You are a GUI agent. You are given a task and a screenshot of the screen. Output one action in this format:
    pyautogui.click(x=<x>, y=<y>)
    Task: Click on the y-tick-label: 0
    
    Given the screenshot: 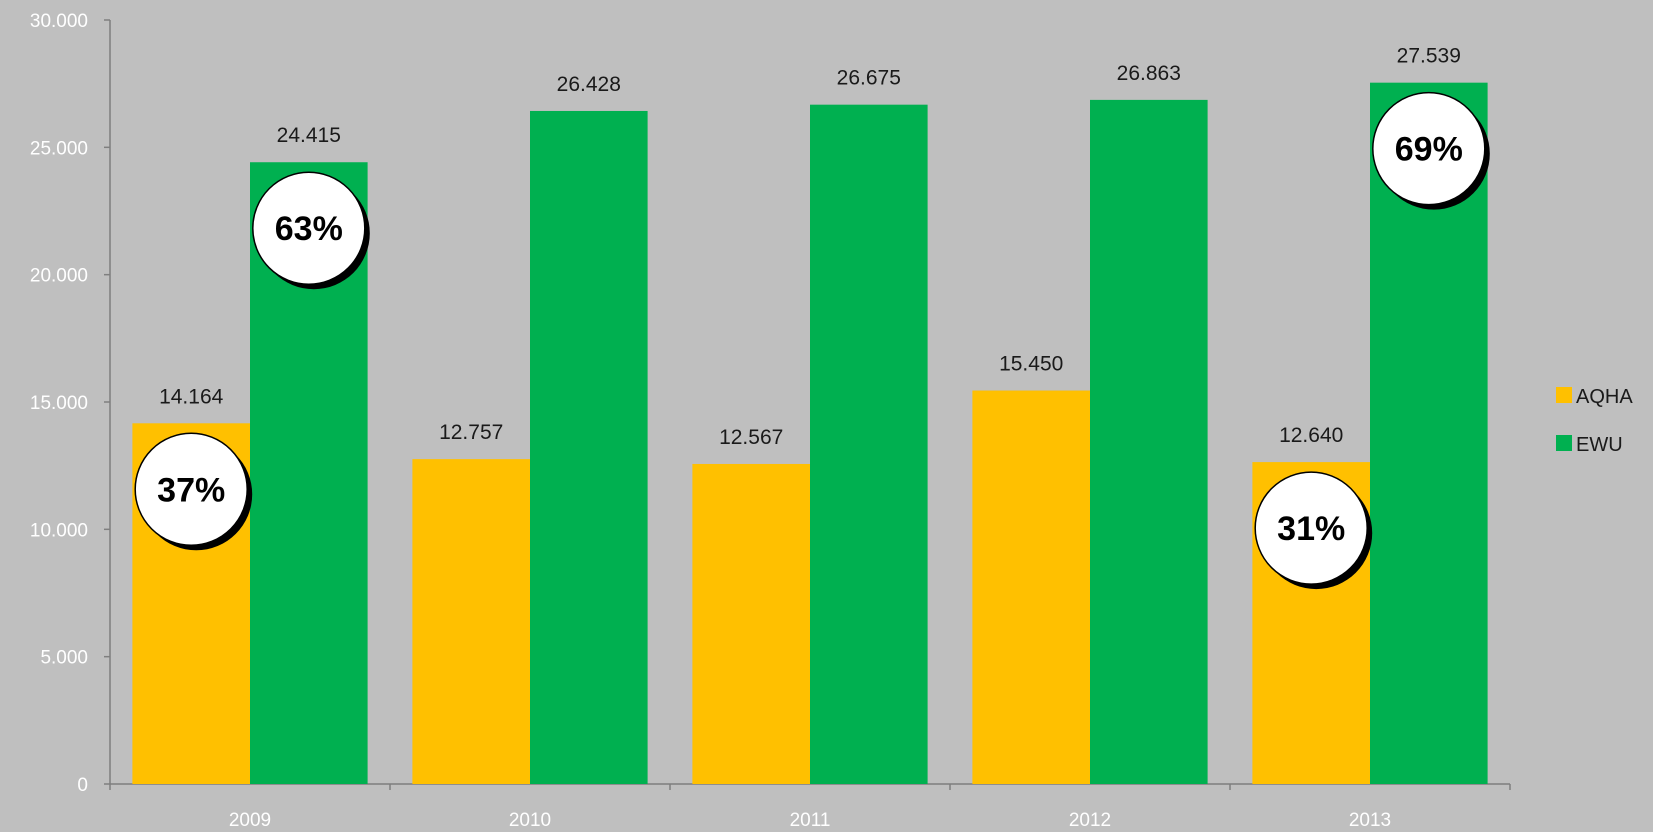 What is the action you would take?
    pyautogui.click(x=82, y=785)
    